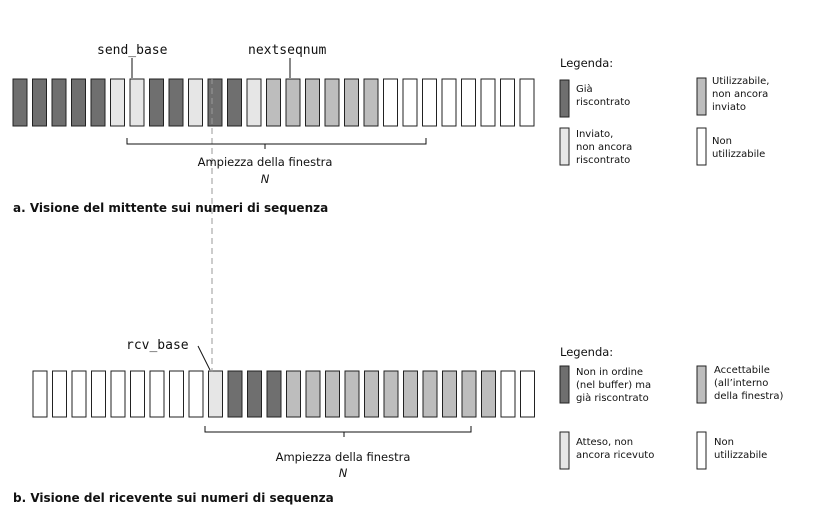 This screenshot has width=821, height=515. Describe the element at coordinates (276, 143) in the screenshot. I see `sender-window-bracket` at that location.